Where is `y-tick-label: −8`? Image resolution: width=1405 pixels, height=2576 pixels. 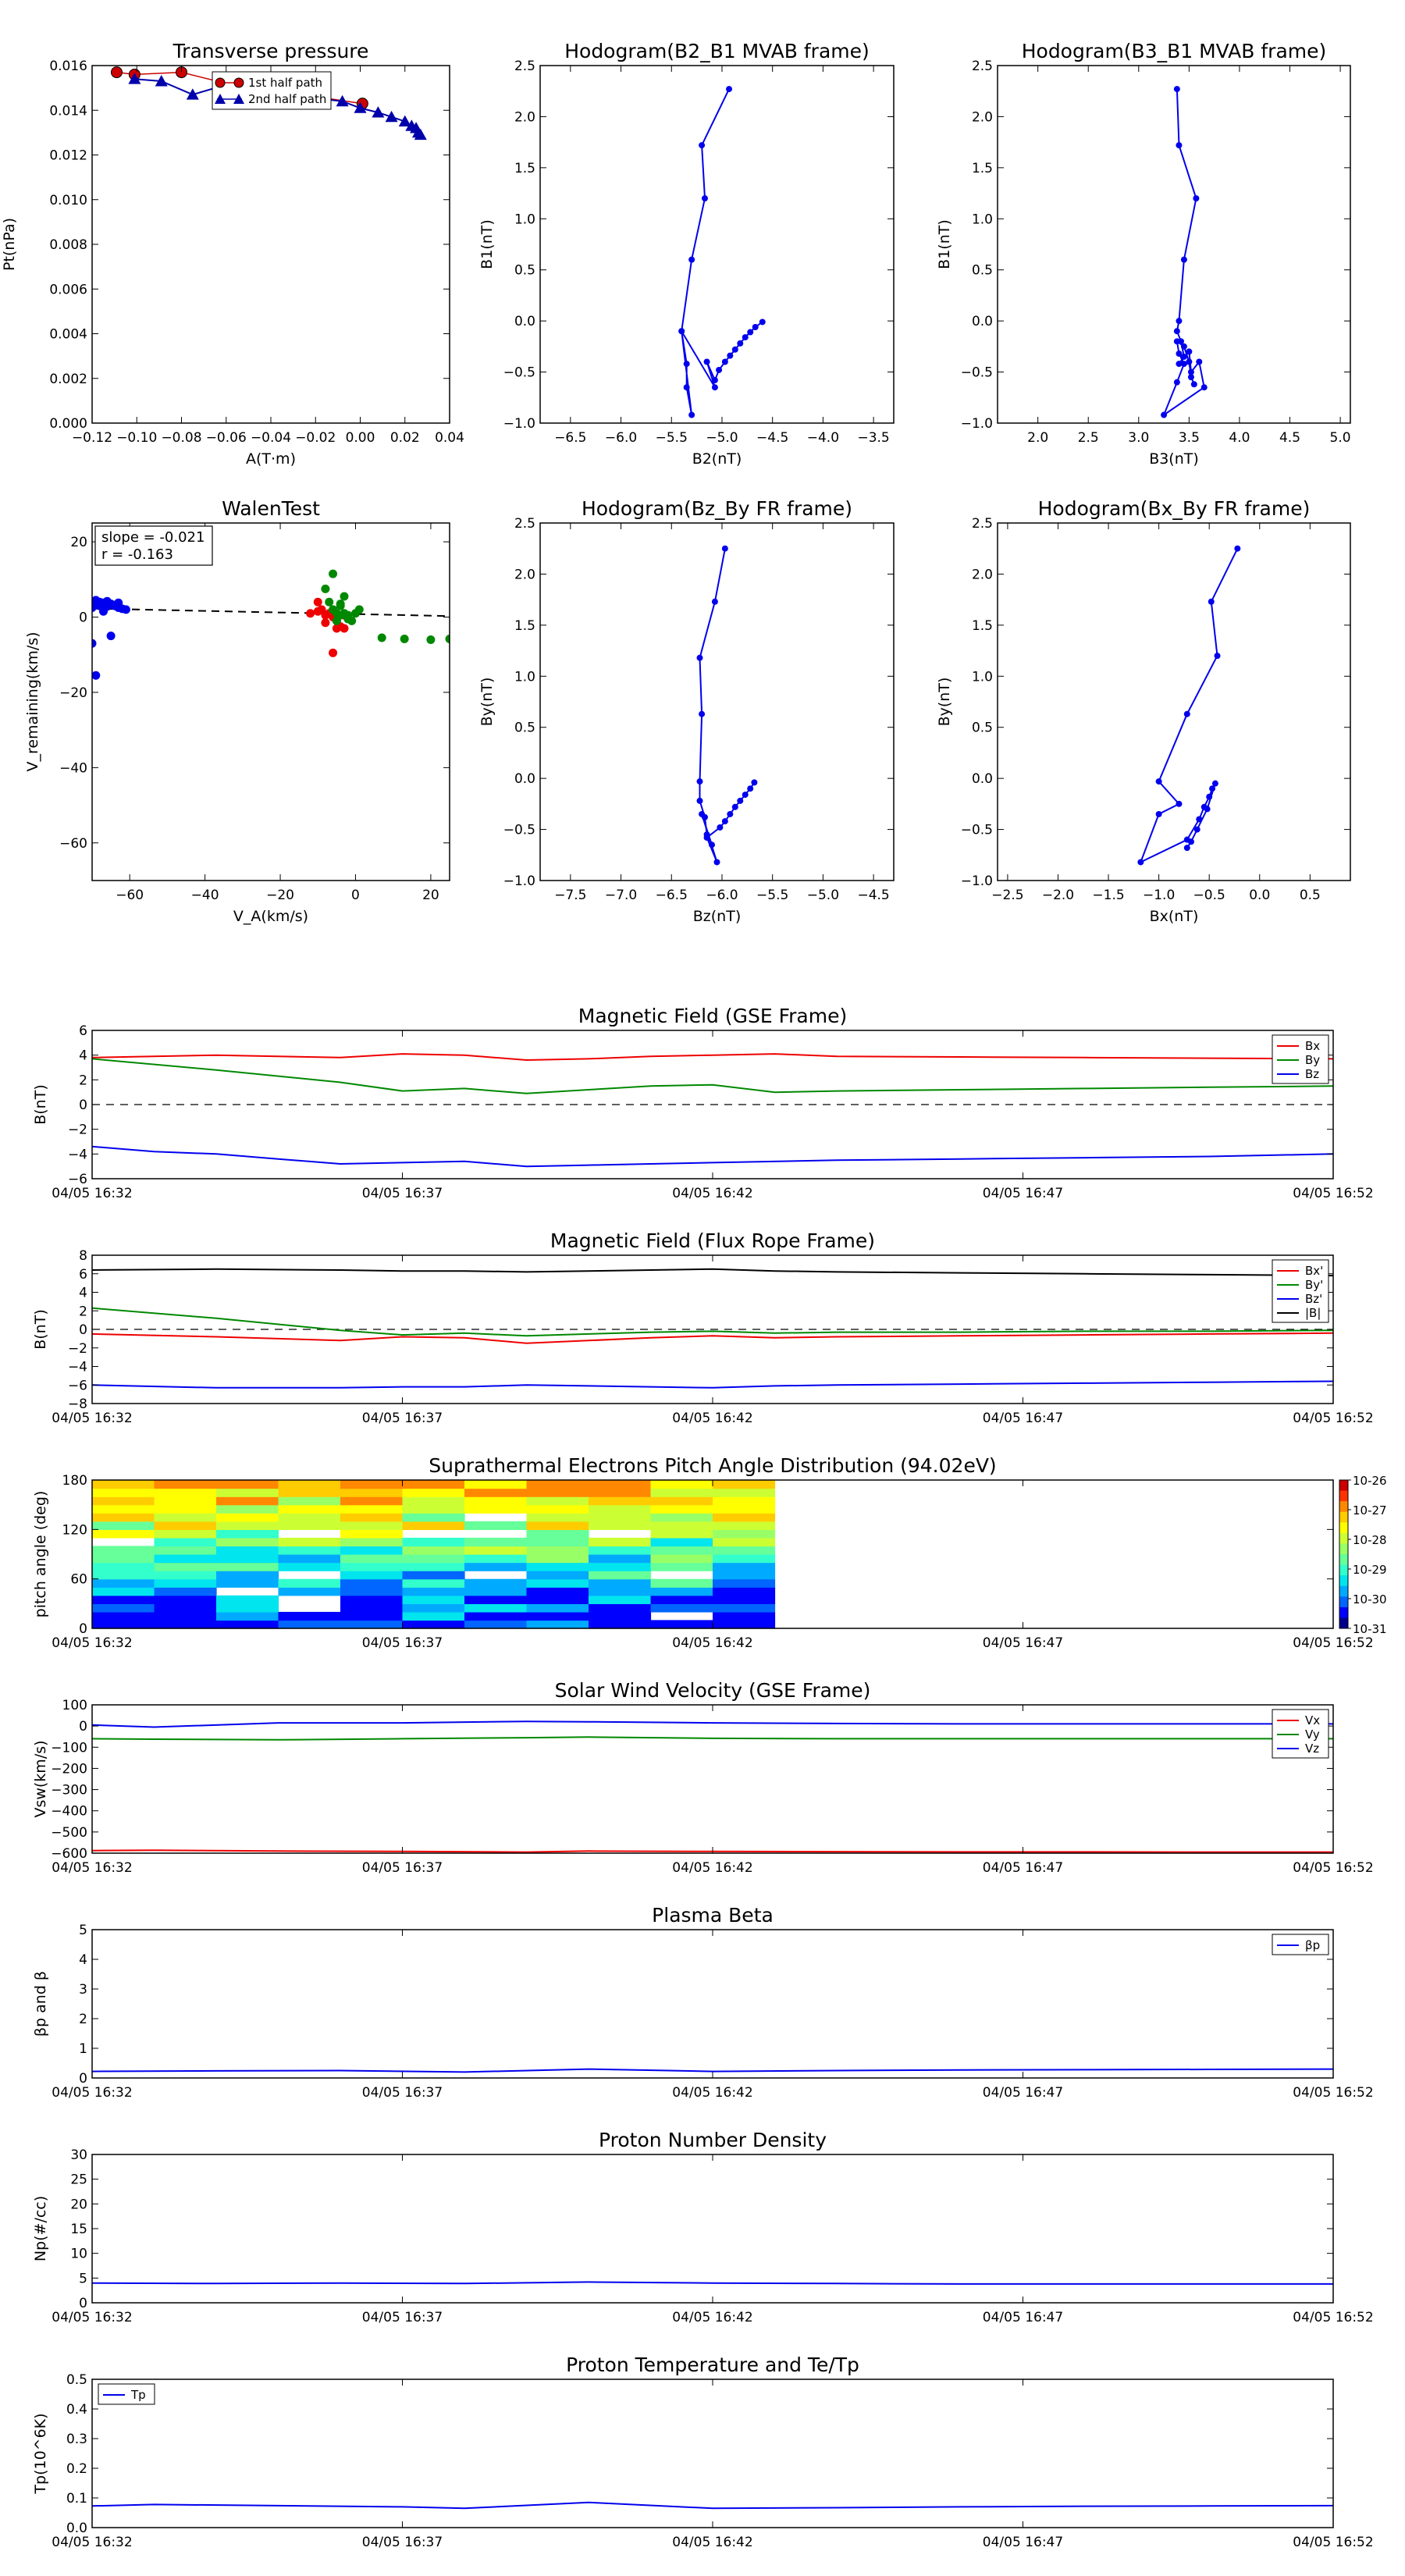
y-tick-label: −8 is located at coordinates (77, 1404).